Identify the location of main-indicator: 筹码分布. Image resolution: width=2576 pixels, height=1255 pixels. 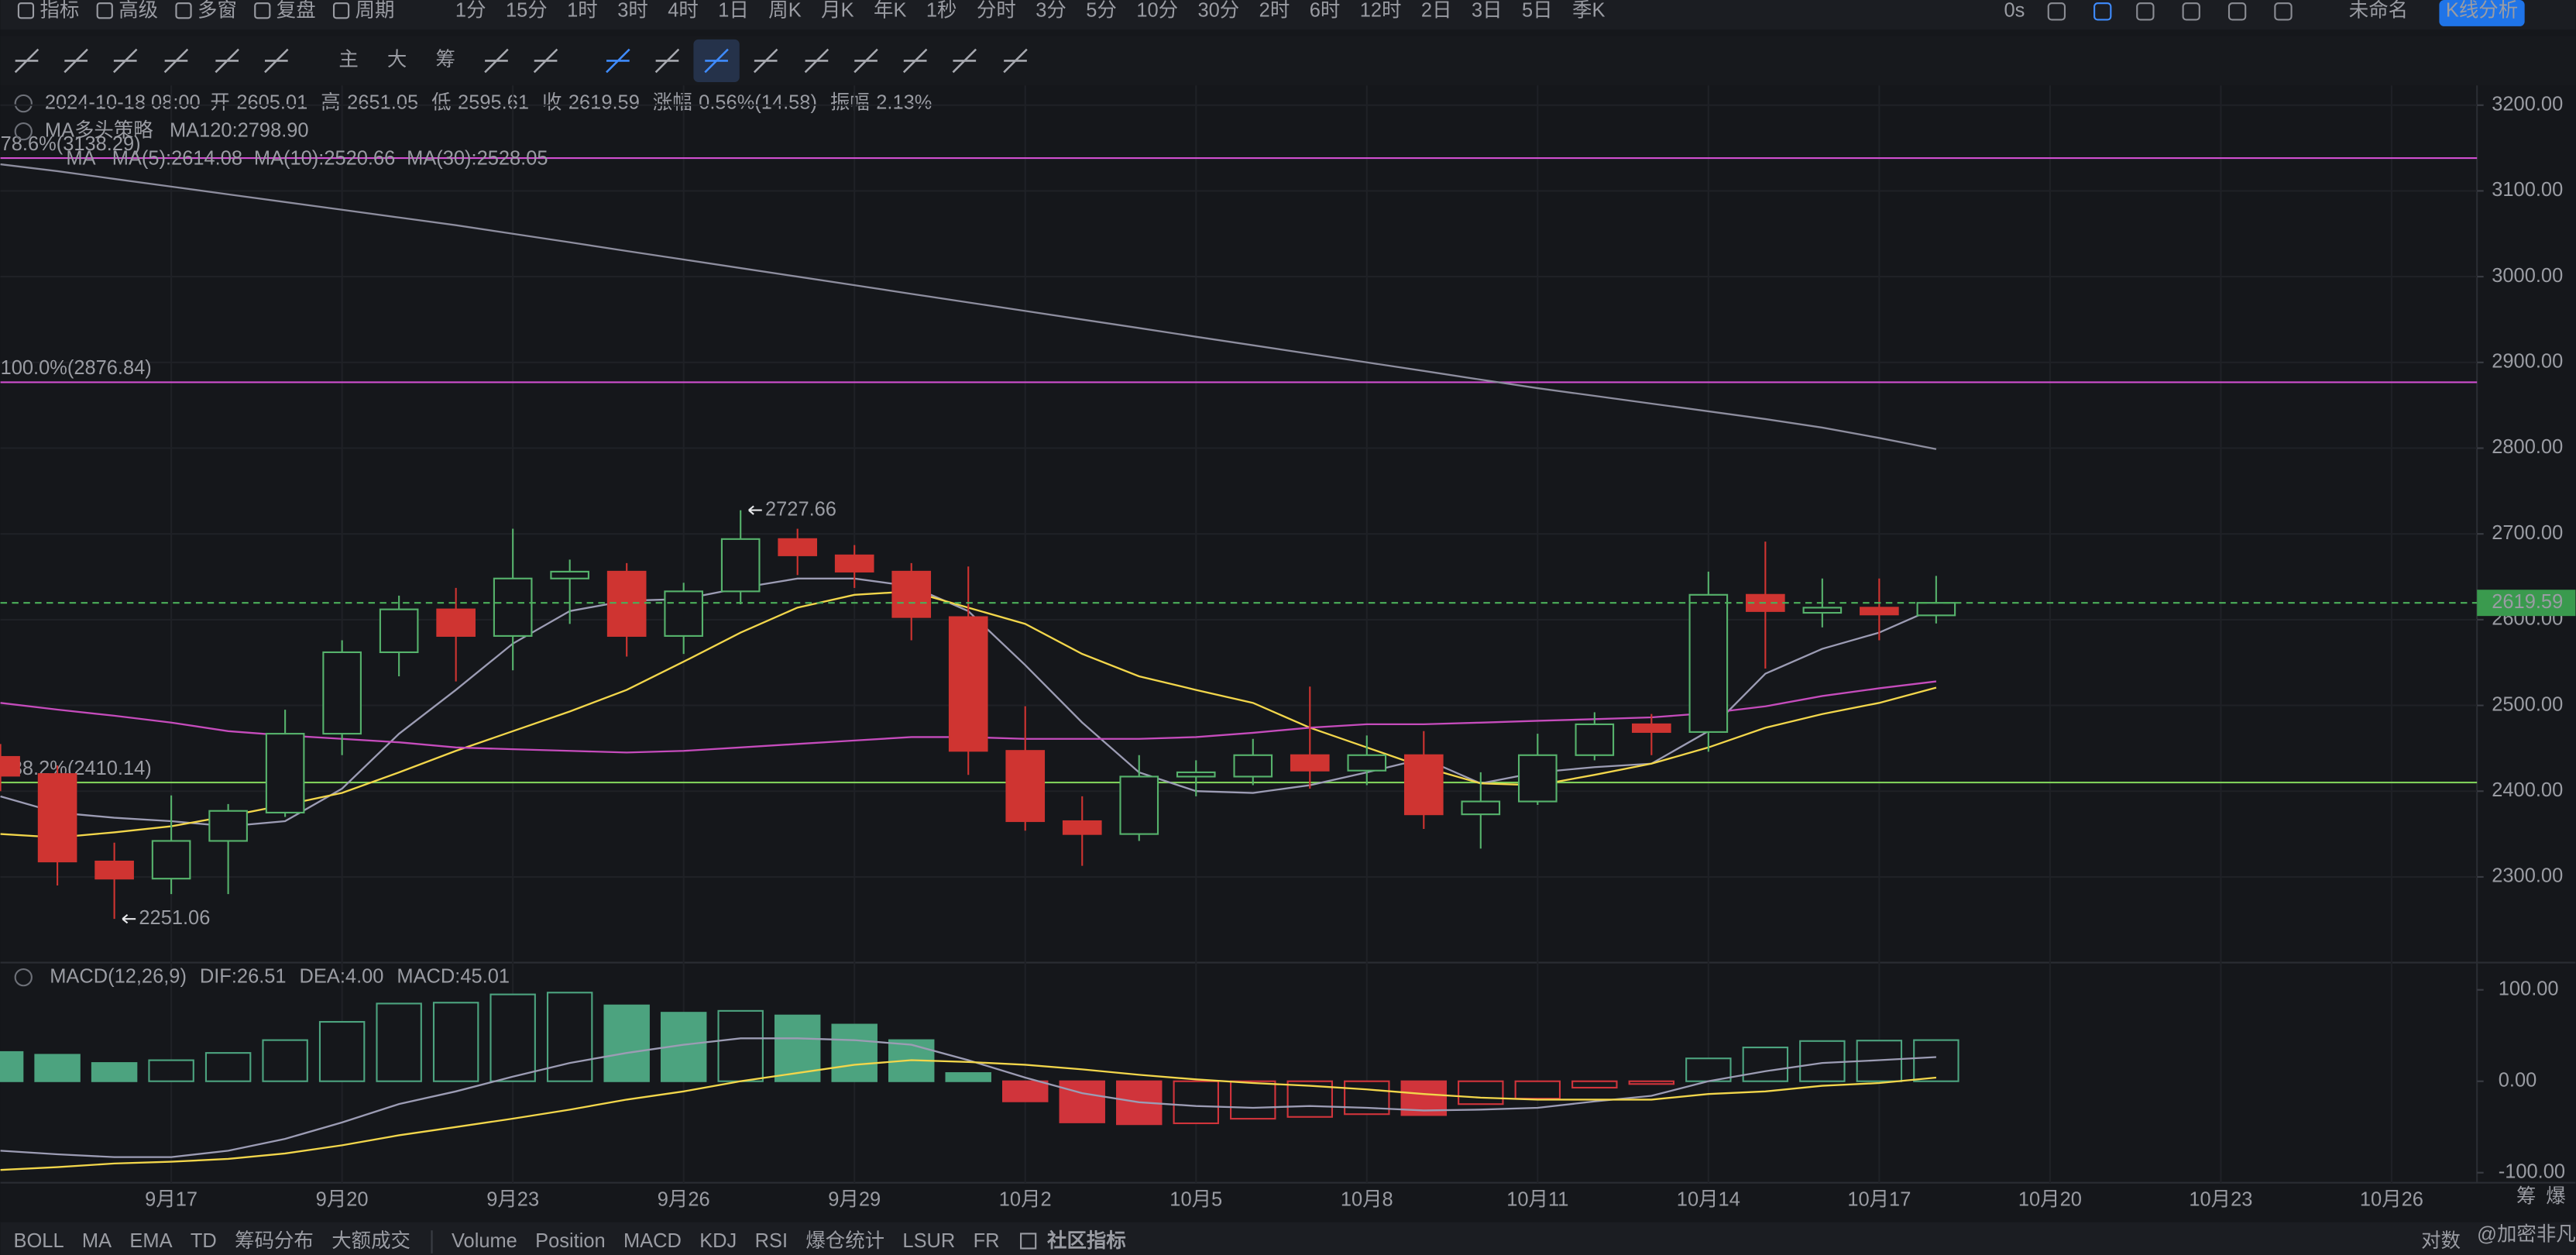
(274, 1241).